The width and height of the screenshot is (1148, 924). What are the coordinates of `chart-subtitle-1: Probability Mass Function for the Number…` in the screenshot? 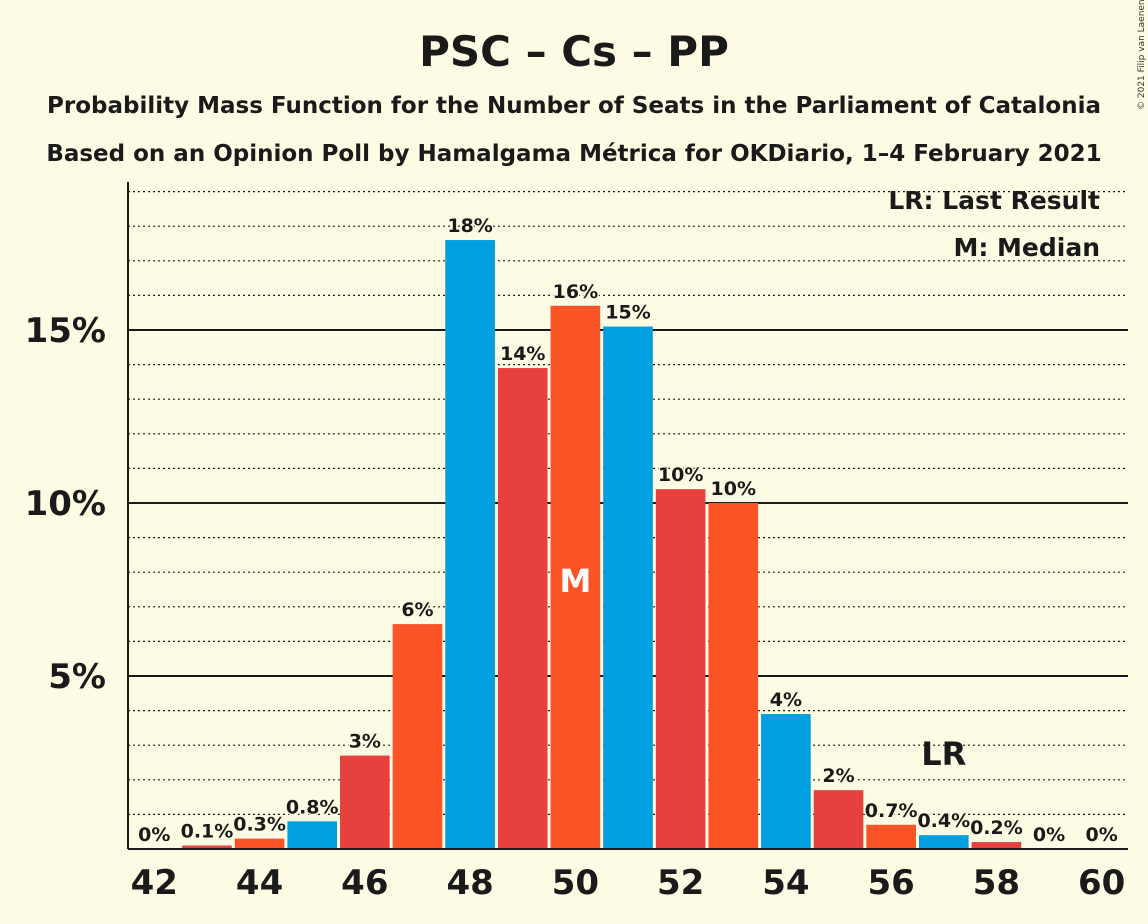 It's located at (574, 106).